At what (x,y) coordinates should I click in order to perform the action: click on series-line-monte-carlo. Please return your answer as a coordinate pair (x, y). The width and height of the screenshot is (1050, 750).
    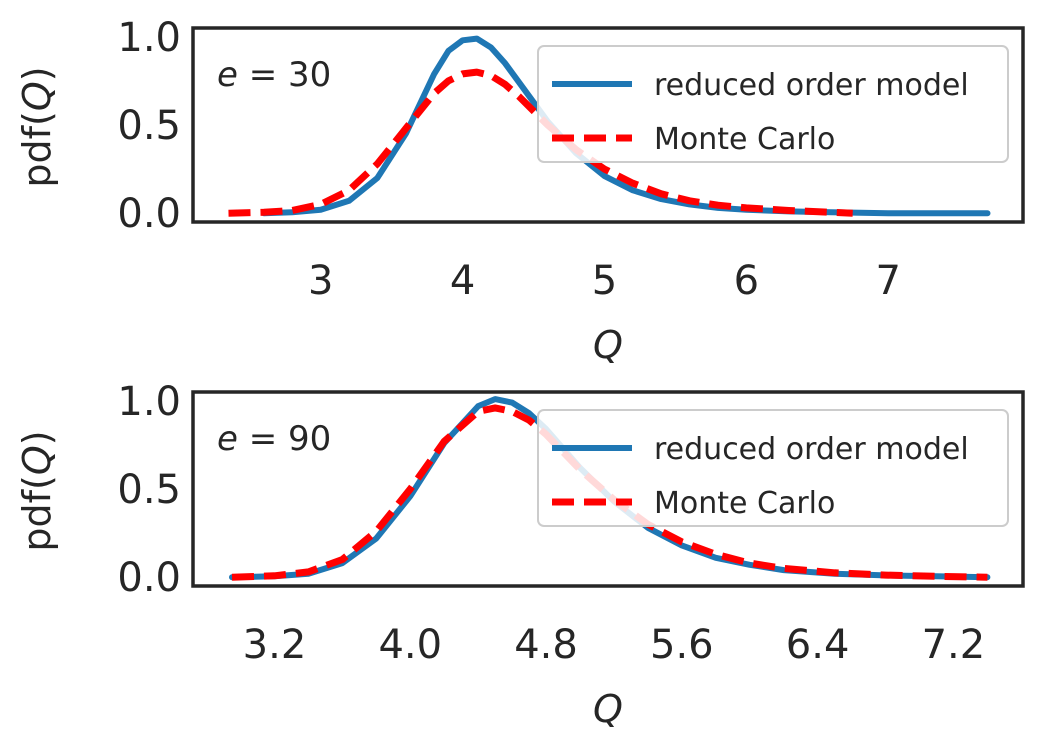
    Looking at the image, I should click on (540, 142).